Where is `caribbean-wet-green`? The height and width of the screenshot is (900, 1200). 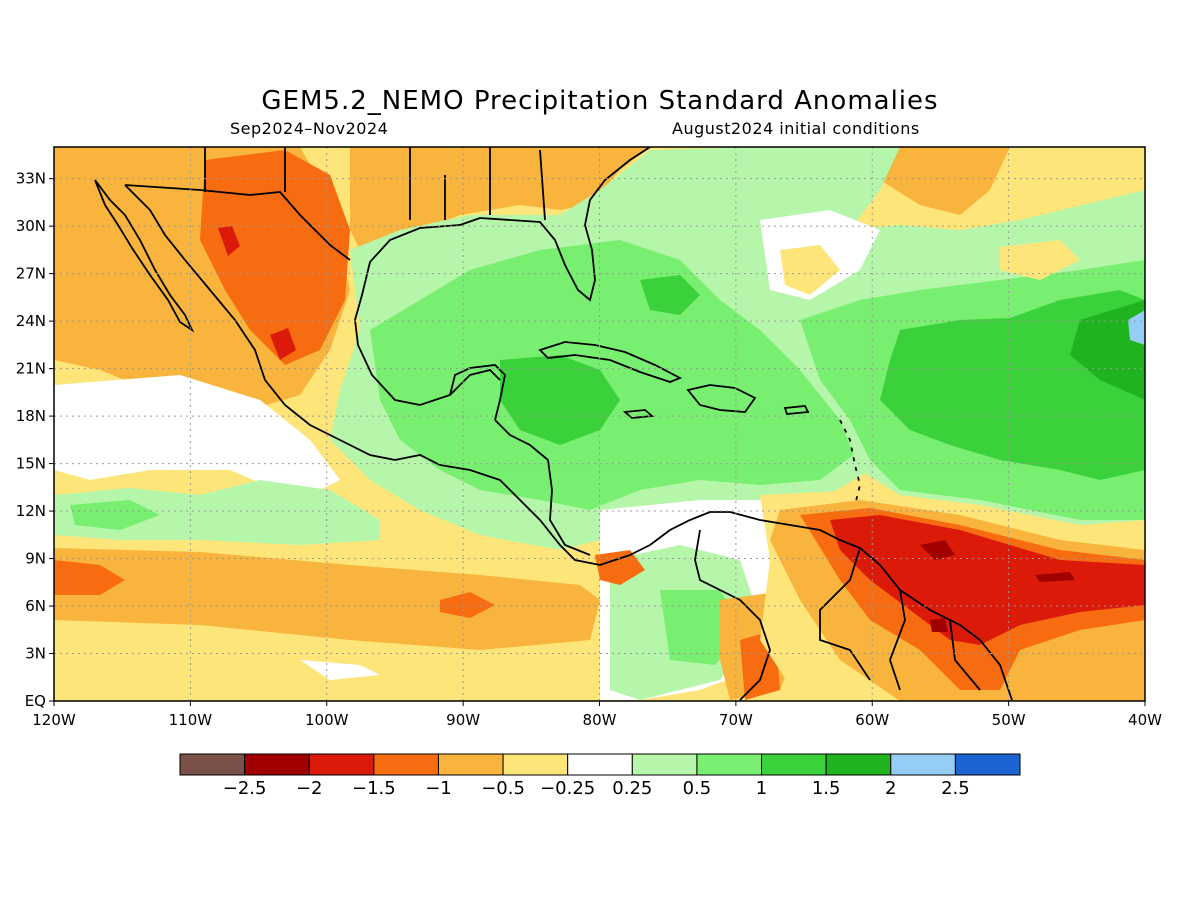
caribbean-wet-green is located at coordinates (615, 375).